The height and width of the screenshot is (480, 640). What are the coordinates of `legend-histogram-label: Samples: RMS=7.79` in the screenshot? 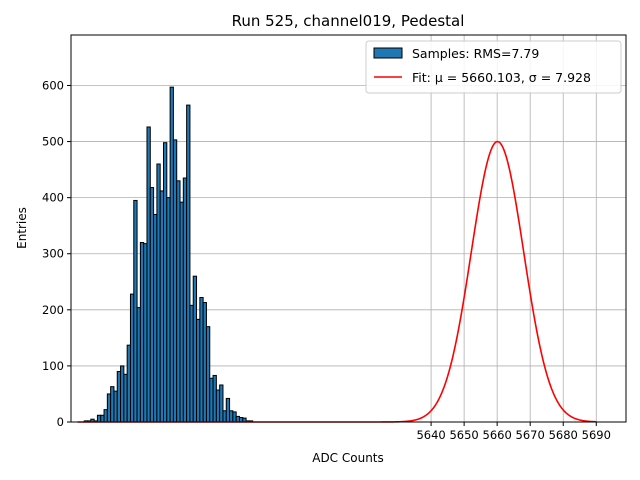 It's located at (475, 53).